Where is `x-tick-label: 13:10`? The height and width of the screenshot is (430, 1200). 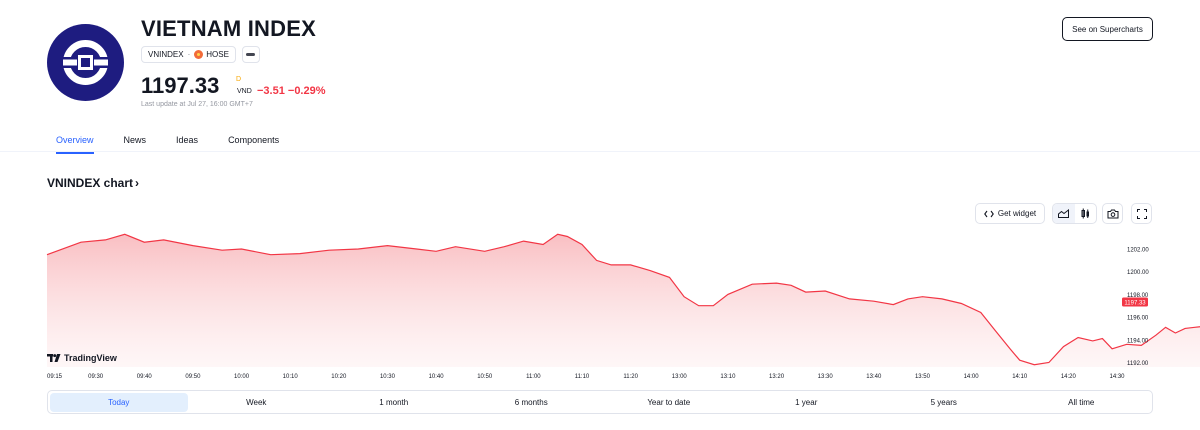 x-tick-label: 13:10 is located at coordinates (728, 377).